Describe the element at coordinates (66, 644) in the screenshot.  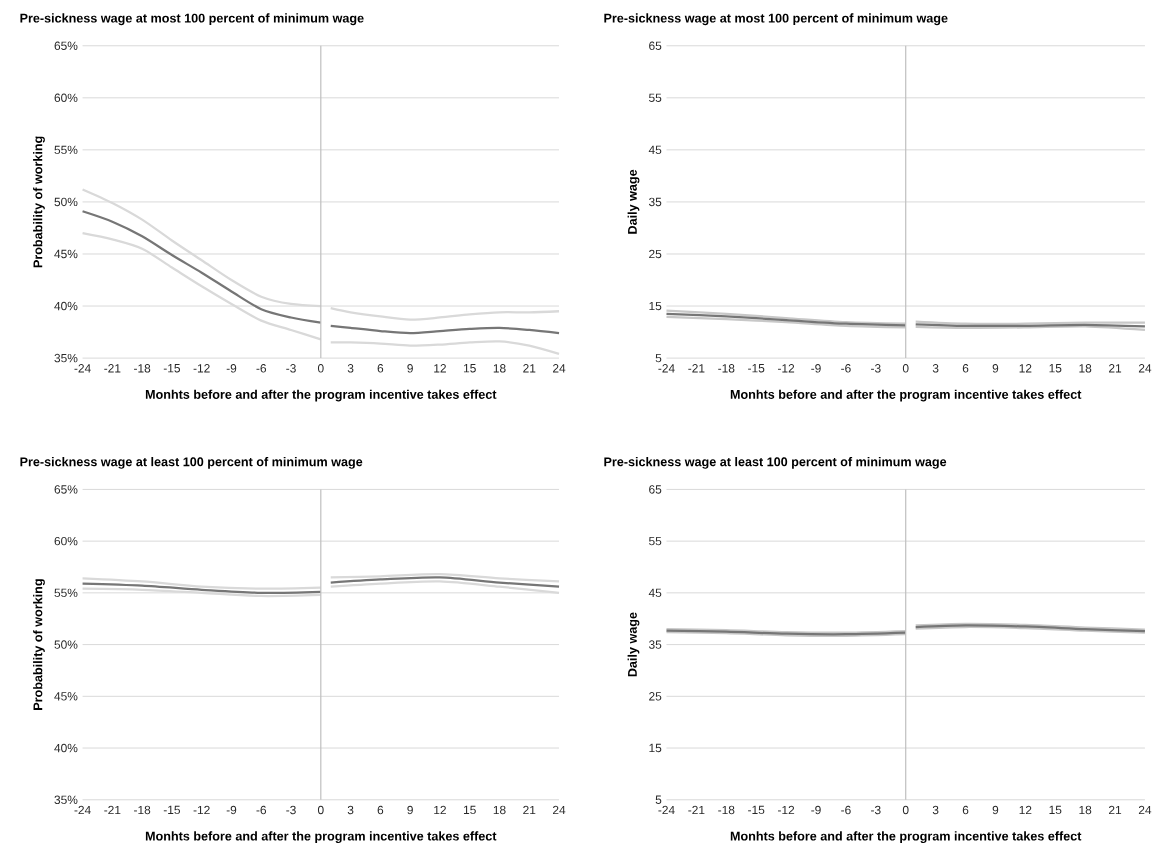
I see `y-tick-label: 50%` at that location.